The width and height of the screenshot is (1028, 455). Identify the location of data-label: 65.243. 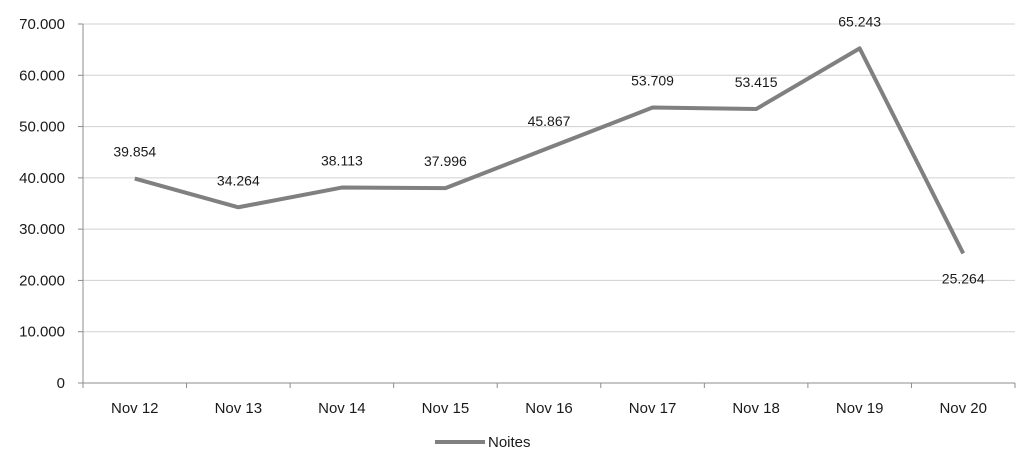
(859, 21).